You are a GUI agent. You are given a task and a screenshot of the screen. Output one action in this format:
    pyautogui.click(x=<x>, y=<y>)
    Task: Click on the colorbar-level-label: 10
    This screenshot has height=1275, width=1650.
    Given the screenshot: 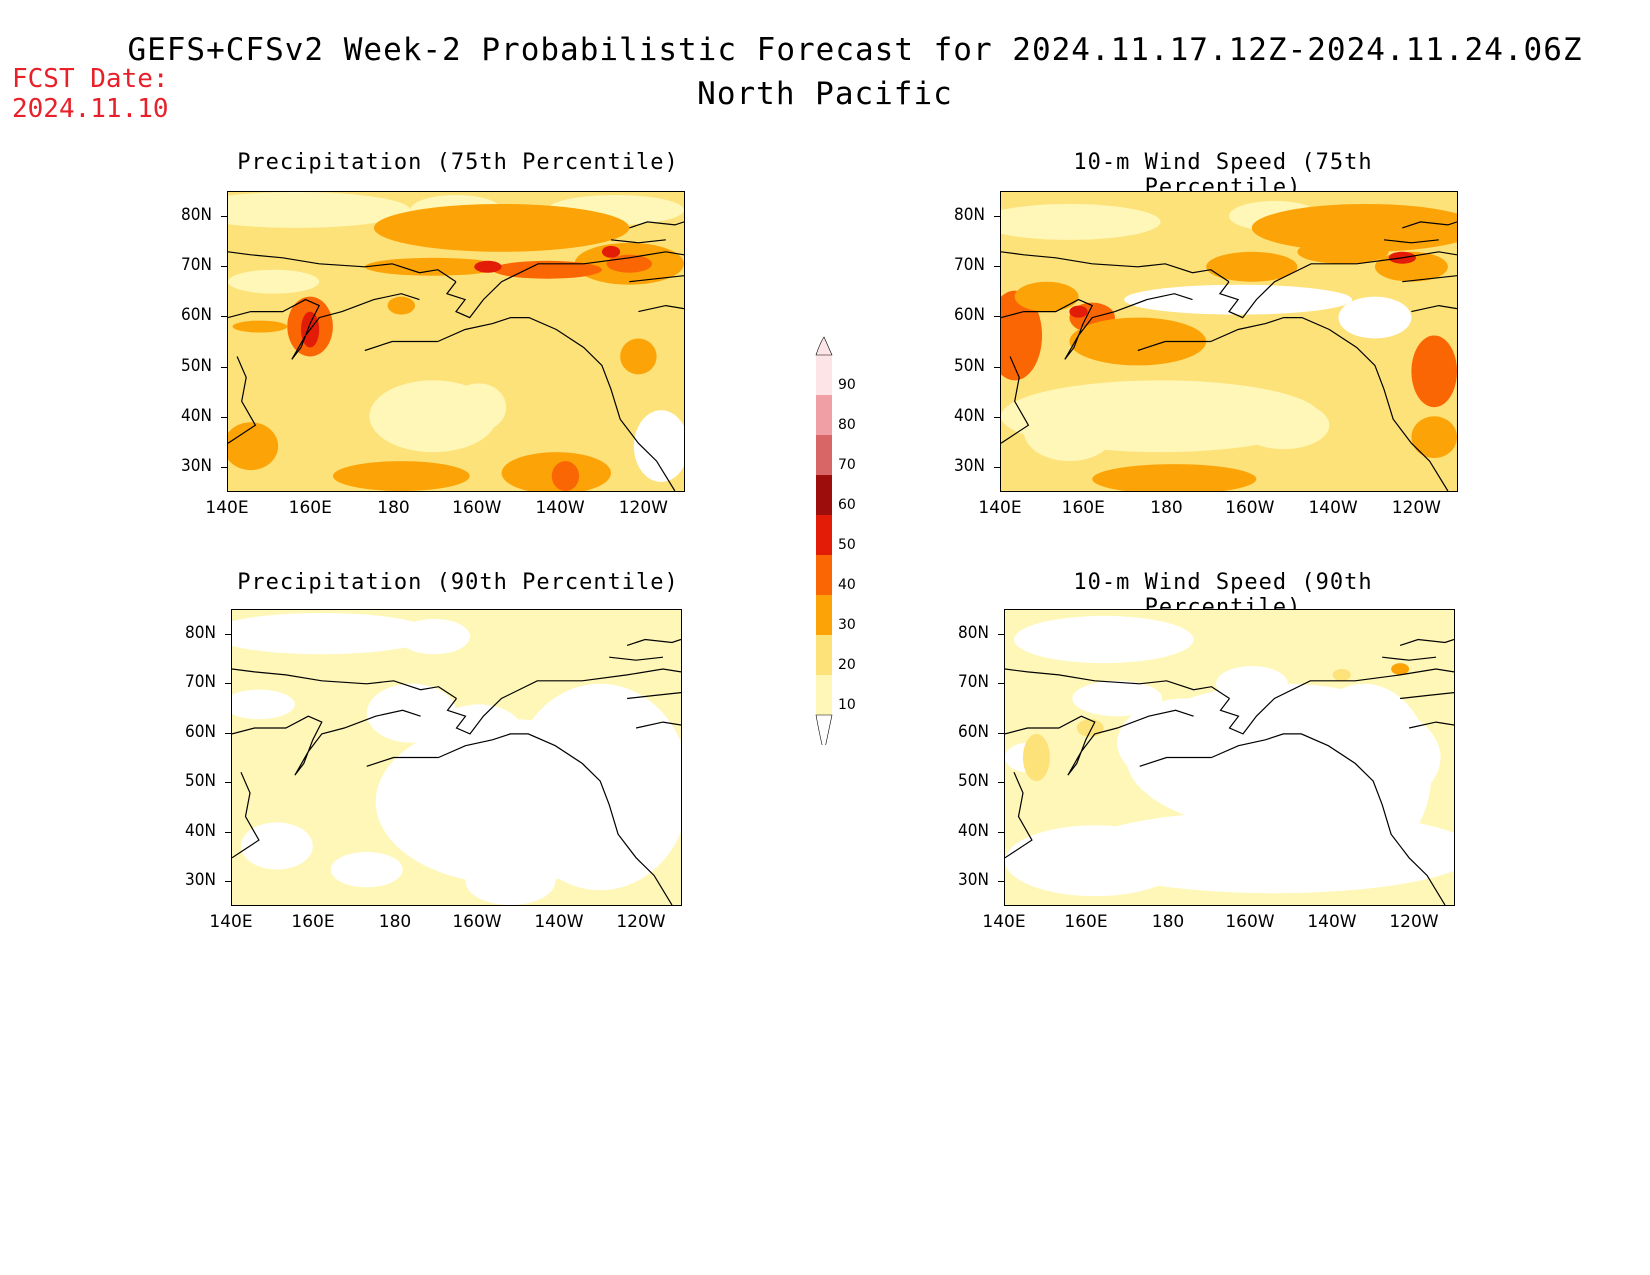 What is the action you would take?
    pyautogui.click(x=847, y=705)
    